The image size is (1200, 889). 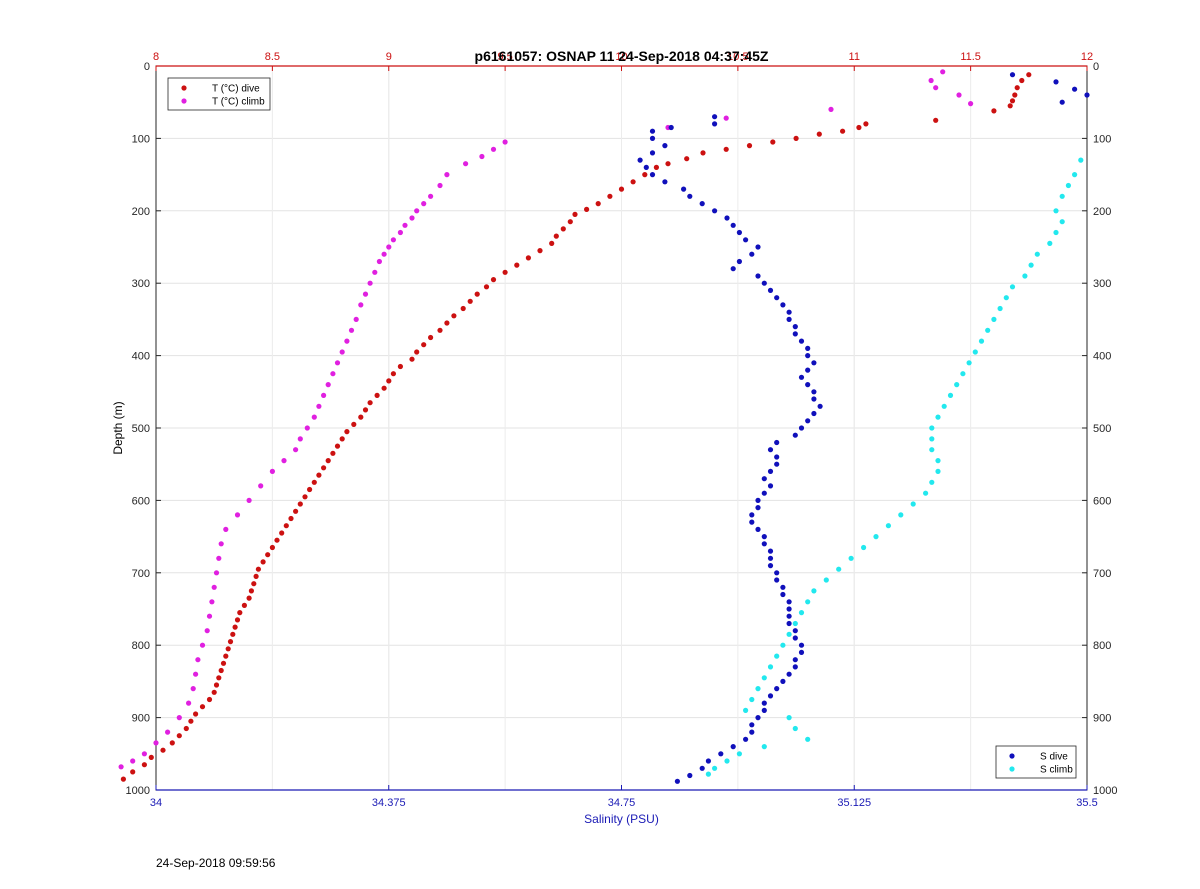 I want to click on y-tick-label-right: 700, so click(x=1102, y=574).